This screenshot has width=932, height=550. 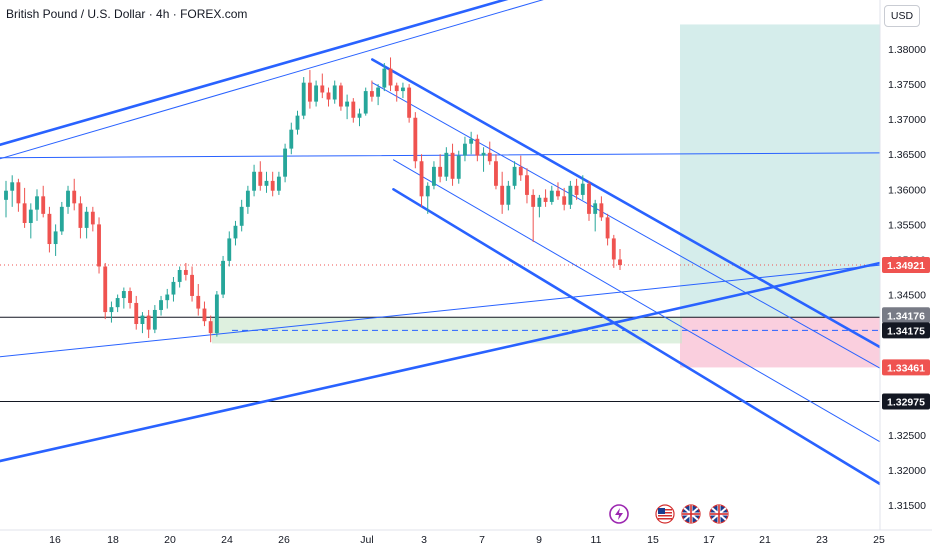 What do you see at coordinates (907, 296) in the screenshot?
I see `y-tick-label: 1.34500` at bounding box center [907, 296].